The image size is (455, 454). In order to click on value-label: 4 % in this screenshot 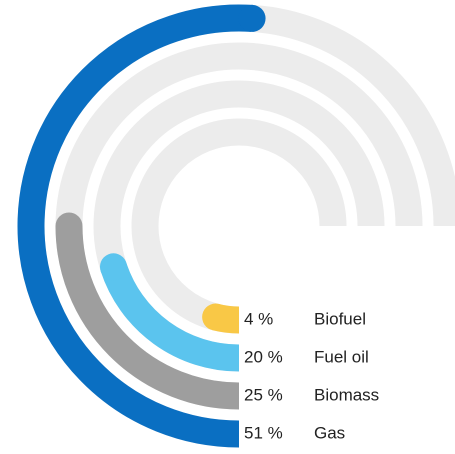, I will do `click(258, 318)`.